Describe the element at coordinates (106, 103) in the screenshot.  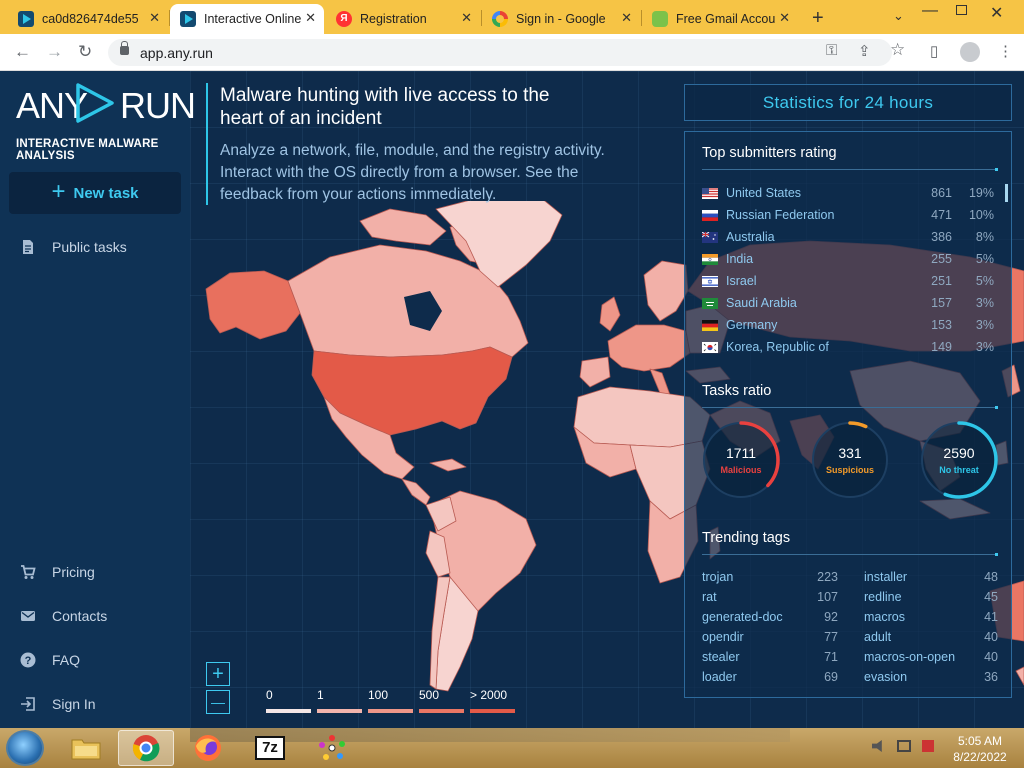
I see `anyrun-logo: ANY RUN` at that location.